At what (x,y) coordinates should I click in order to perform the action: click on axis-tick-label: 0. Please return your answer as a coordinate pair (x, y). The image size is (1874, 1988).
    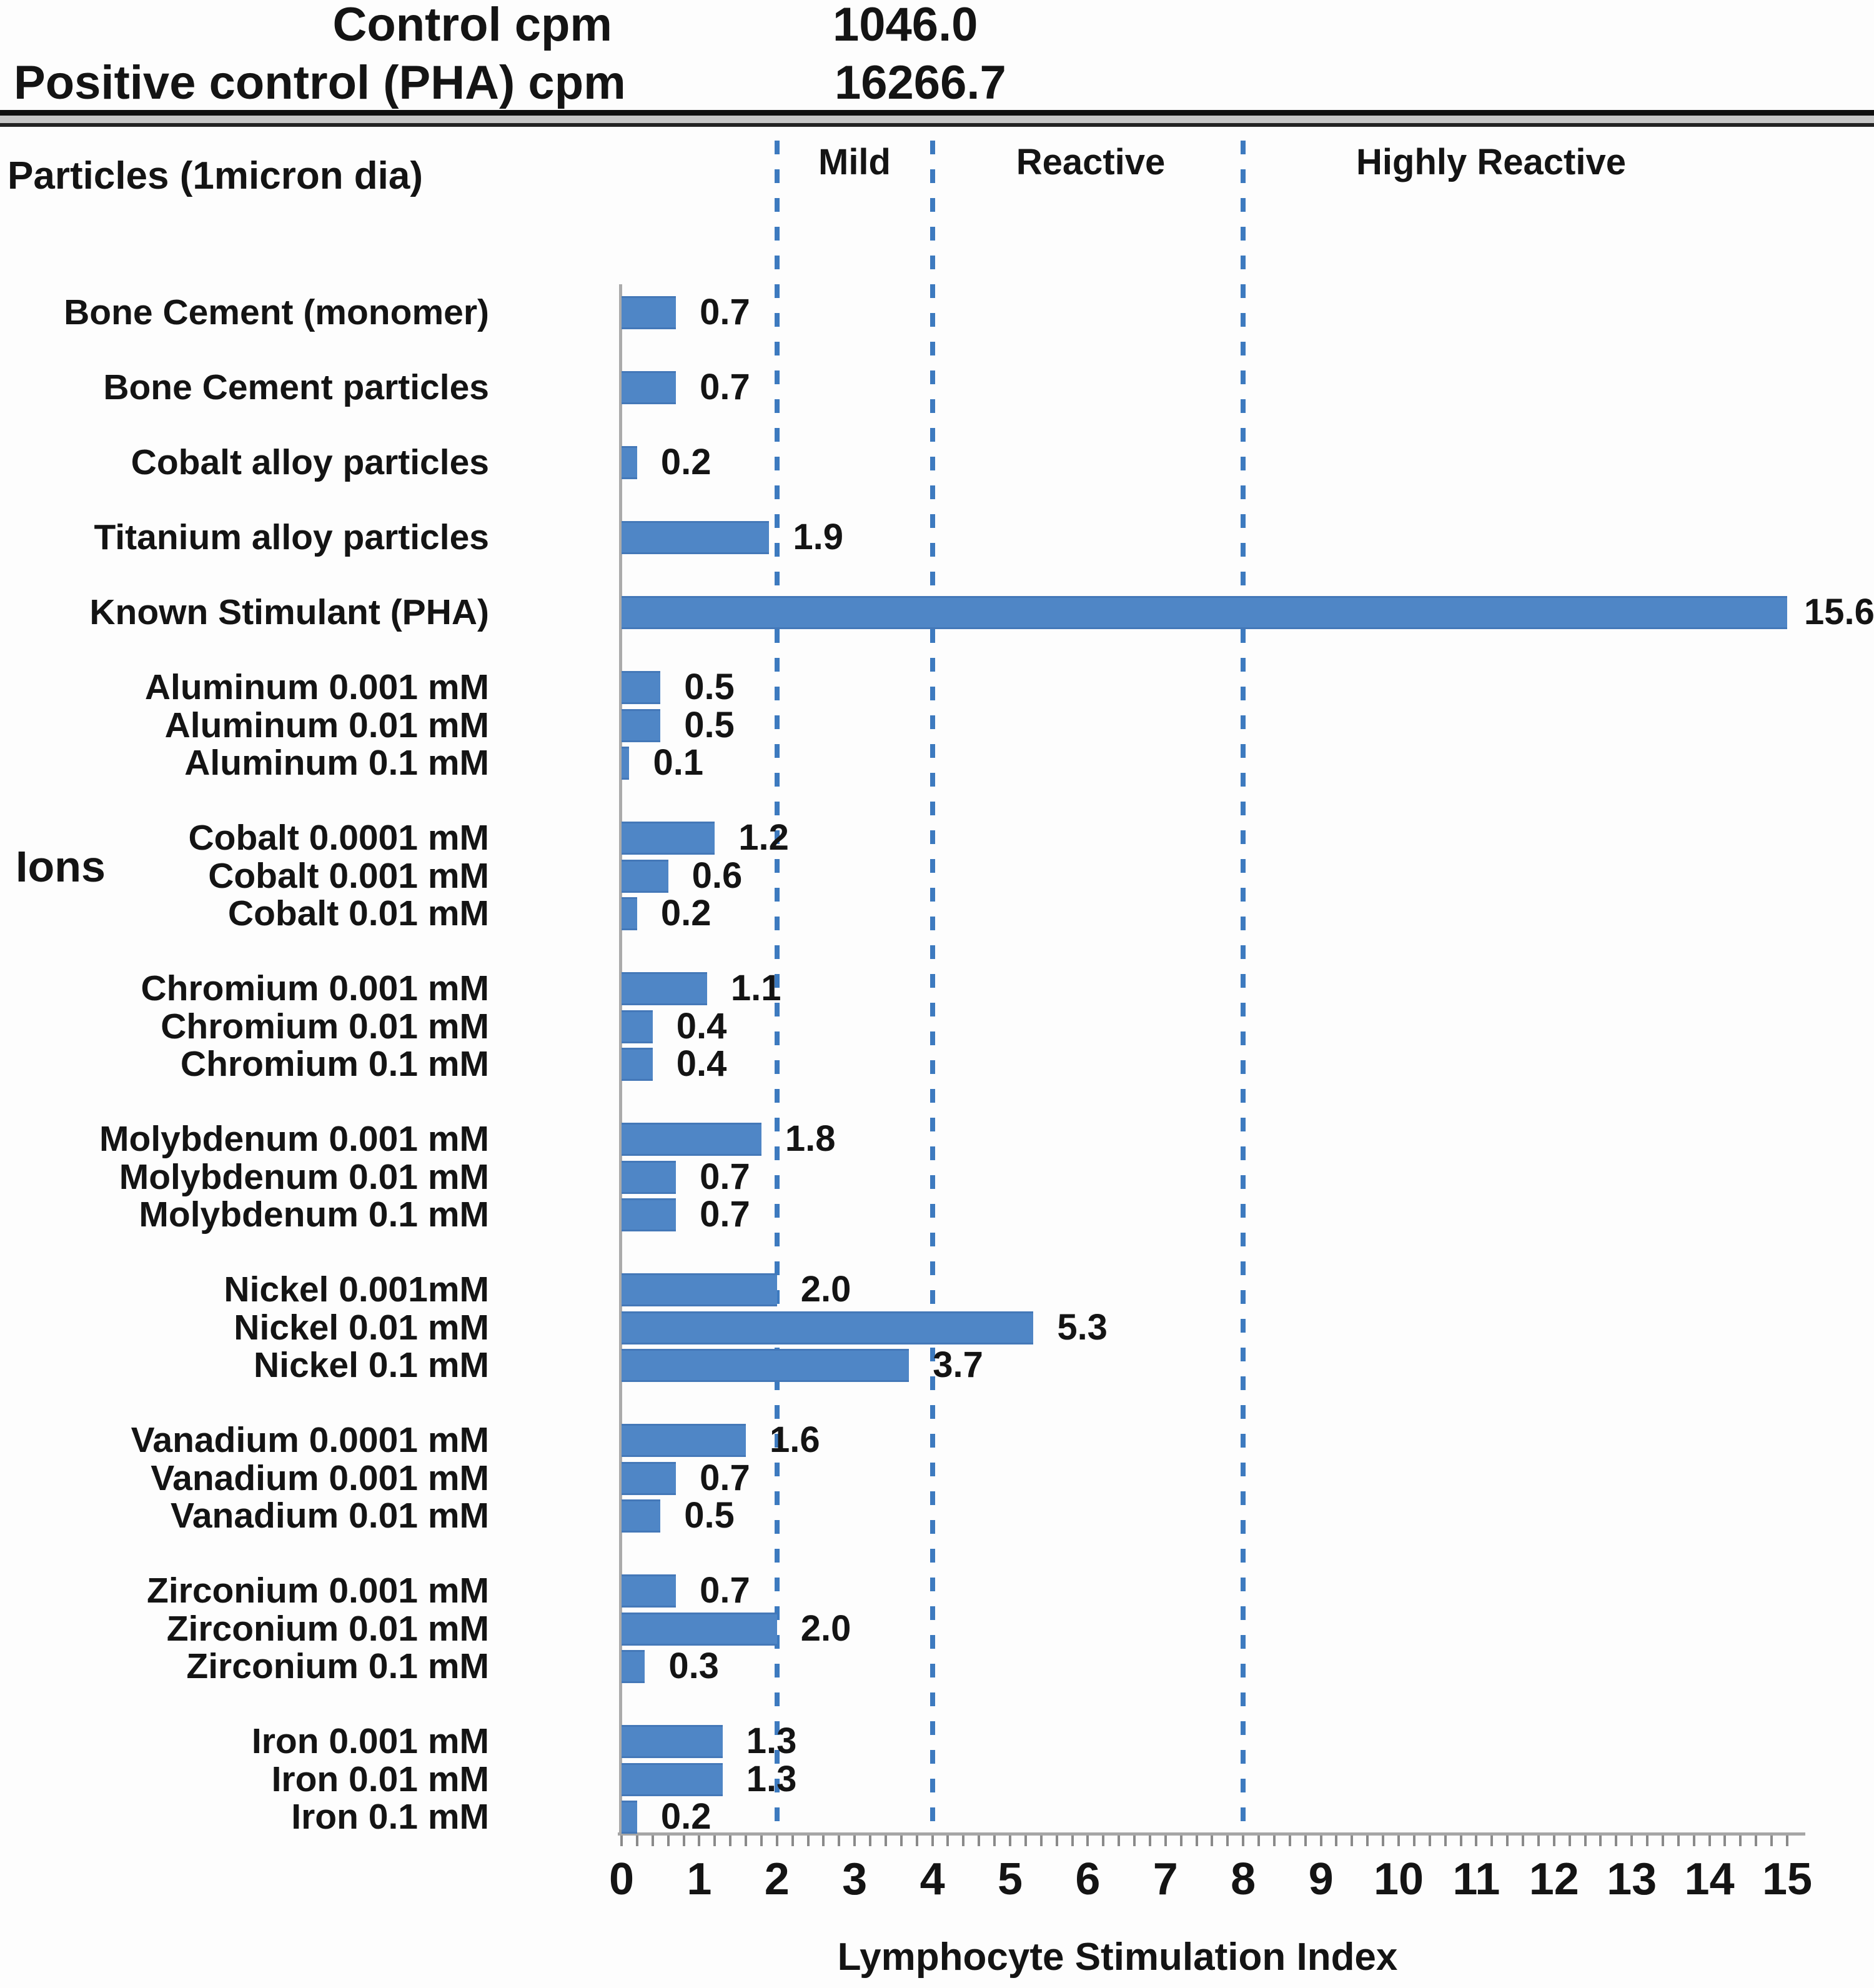
    Looking at the image, I should click on (622, 1879).